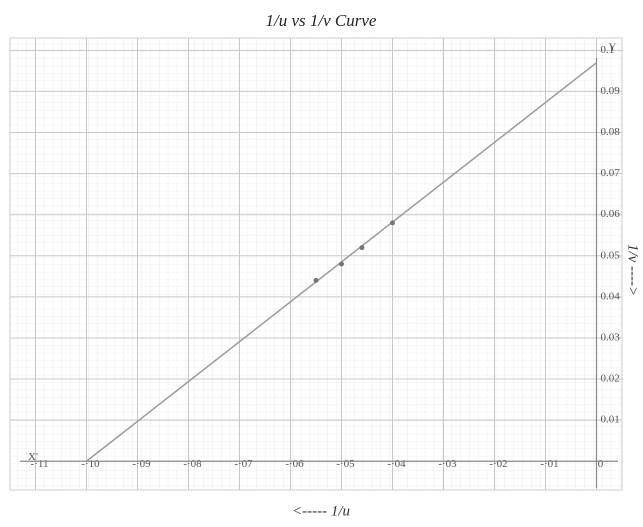  Describe the element at coordinates (610, 420) in the screenshot. I see `y-tick-label: 0.01` at that location.